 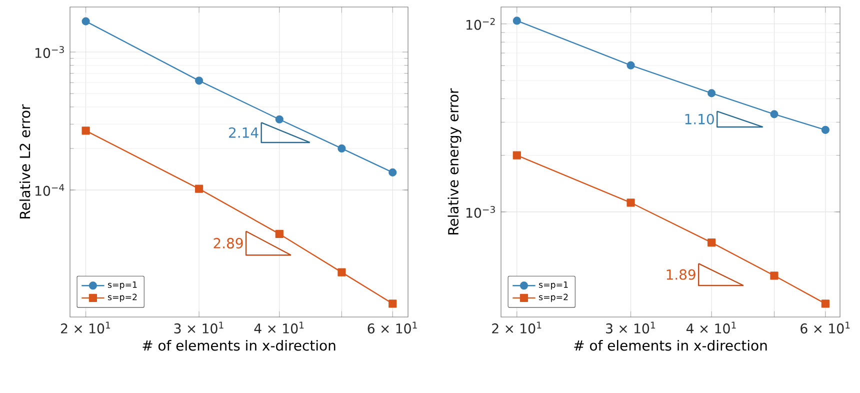 What do you see at coordinates (455, 161) in the screenshot?
I see `y-axis-title: Relative energy error` at bounding box center [455, 161].